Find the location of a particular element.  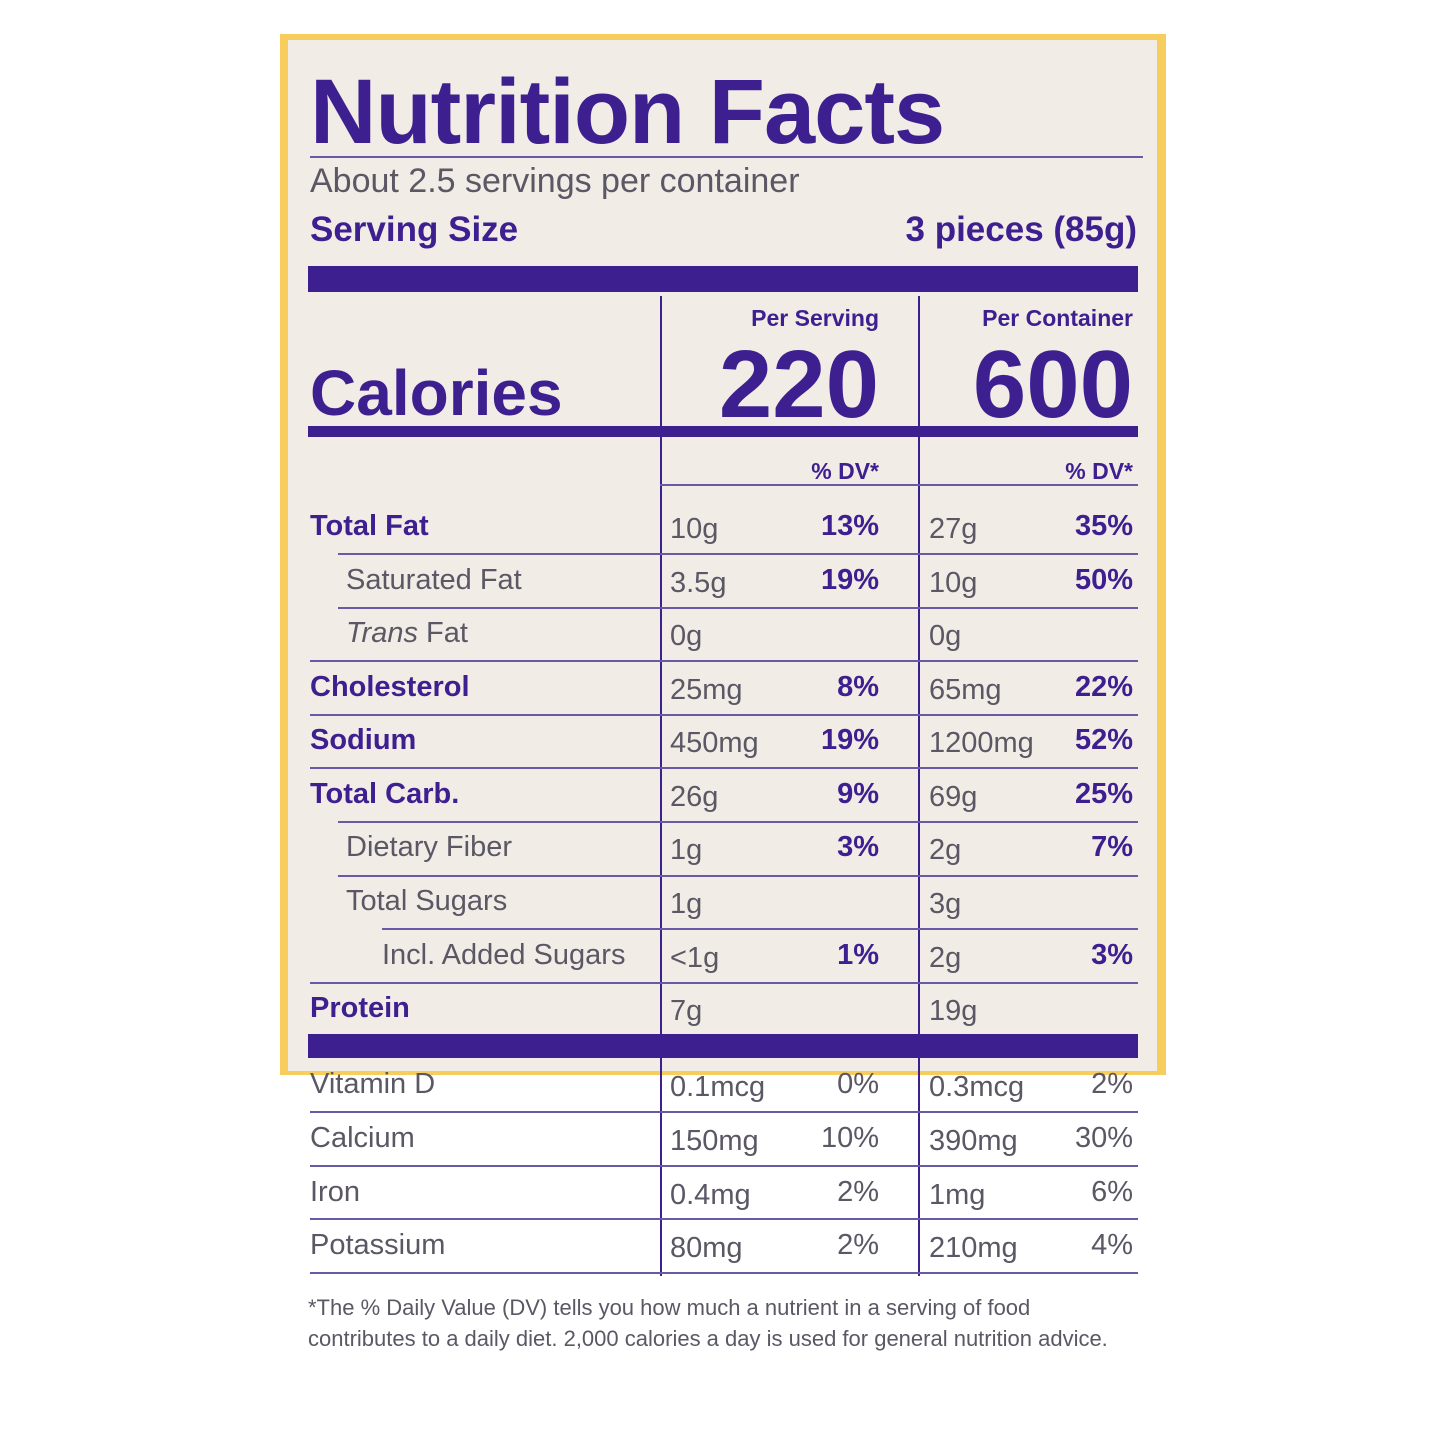

nutrient-name: Trans Fat is located at coordinates (407, 633).